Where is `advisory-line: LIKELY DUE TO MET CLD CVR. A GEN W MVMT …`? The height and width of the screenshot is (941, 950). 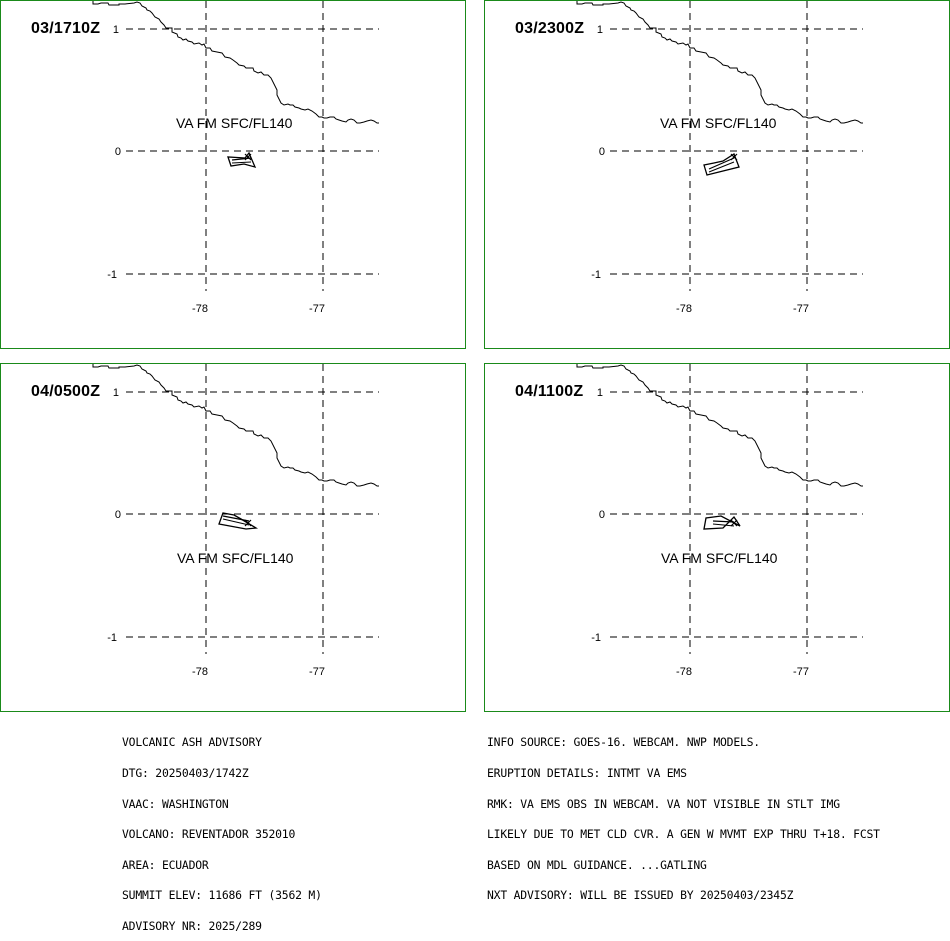 advisory-line: LIKELY DUE TO MET CLD CVR. A GEN W MVMT … is located at coordinates (683, 834).